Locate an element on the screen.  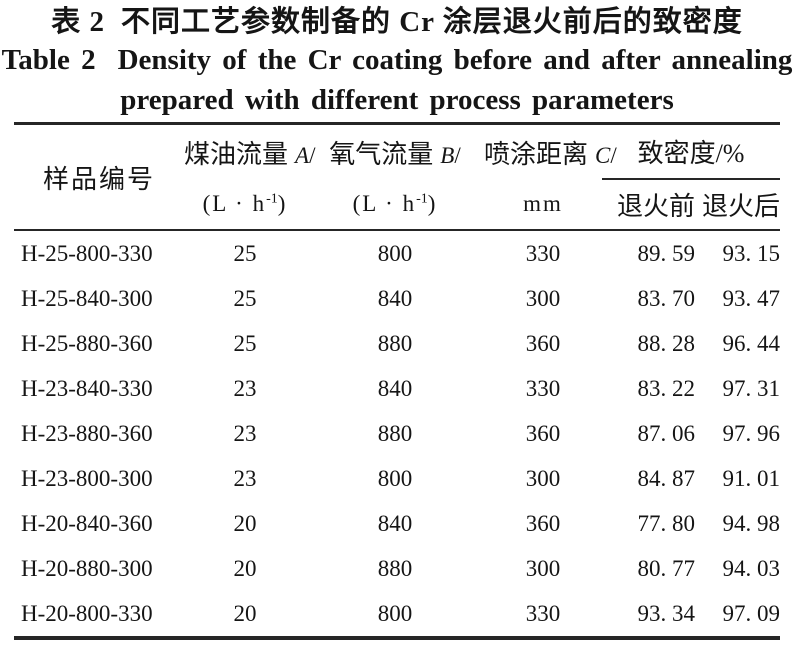
table-row: H-23-800-300 23 800 300 84. 87 91. 01 is located at coordinates (397, 478).